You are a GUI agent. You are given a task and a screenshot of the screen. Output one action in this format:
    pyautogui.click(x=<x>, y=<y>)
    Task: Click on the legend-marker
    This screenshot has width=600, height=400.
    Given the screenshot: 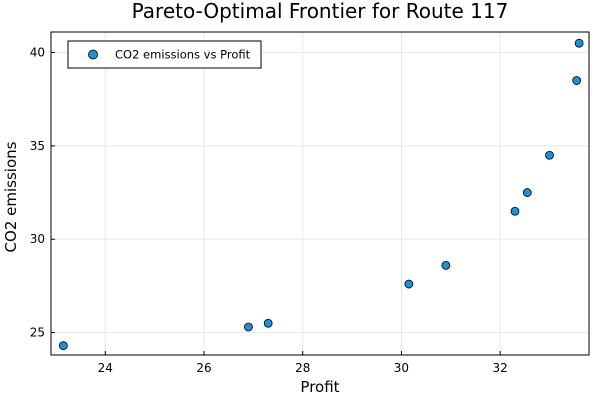 What is the action you would take?
    pyautogui.click(x=93, y=54)
    